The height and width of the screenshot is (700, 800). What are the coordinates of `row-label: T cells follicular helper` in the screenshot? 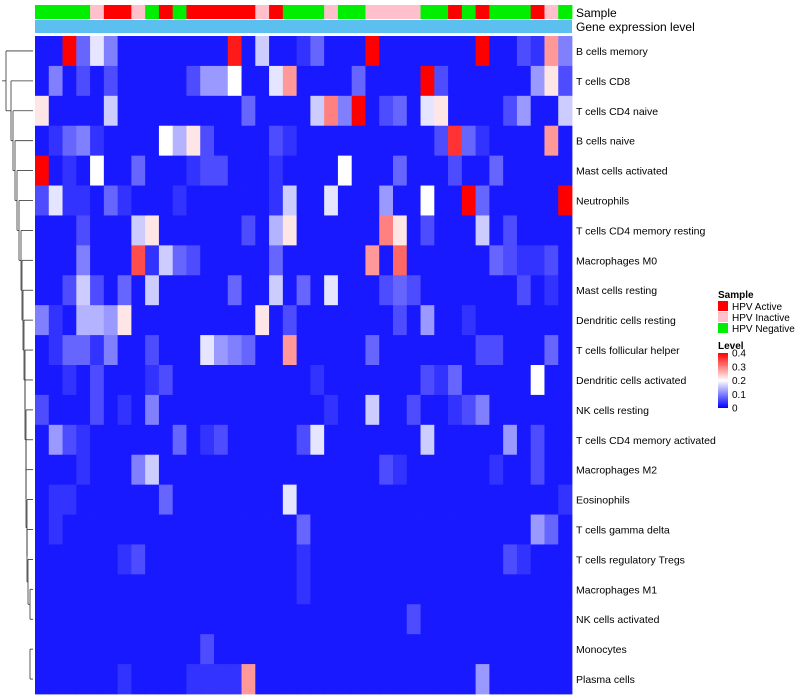 It's located at (628, 351).